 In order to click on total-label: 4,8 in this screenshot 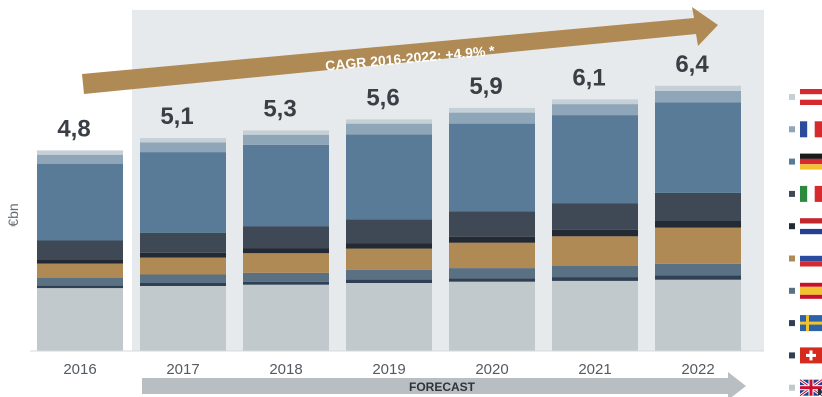, I will do `click(73, 128)`.